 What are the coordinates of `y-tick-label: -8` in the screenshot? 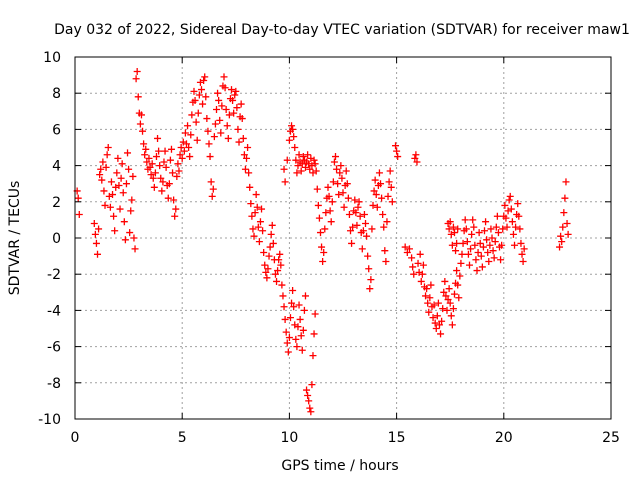 It's located at (54, 384).